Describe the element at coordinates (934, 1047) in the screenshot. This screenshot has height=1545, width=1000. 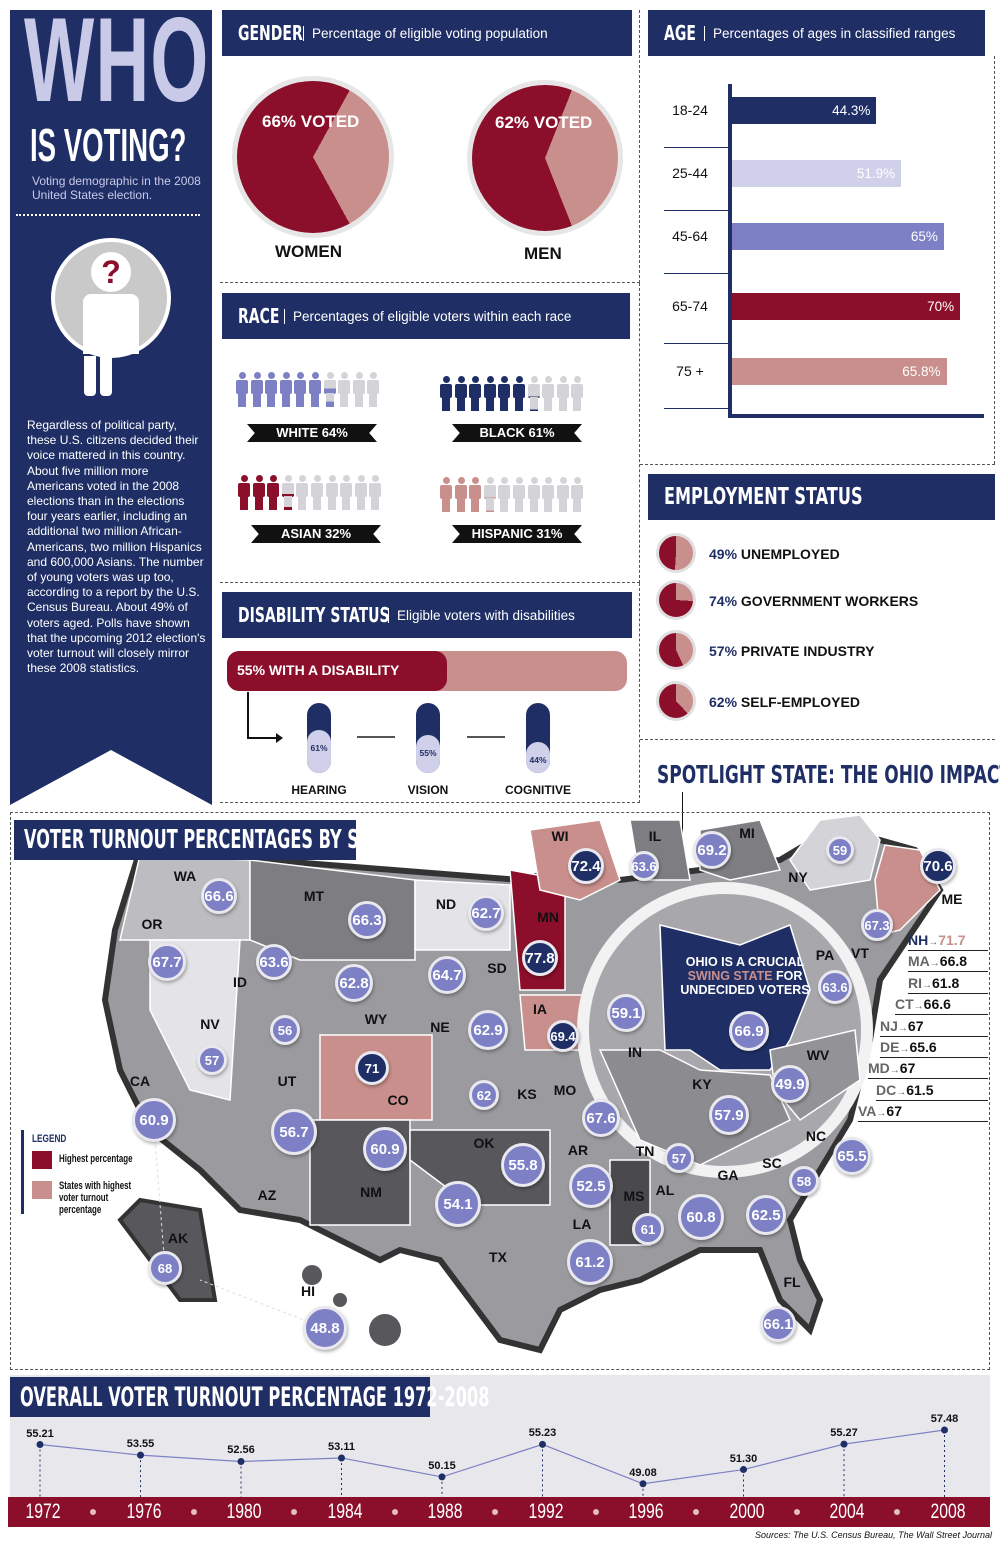
I see `northeast-item-de: DE→65.6` at that location.